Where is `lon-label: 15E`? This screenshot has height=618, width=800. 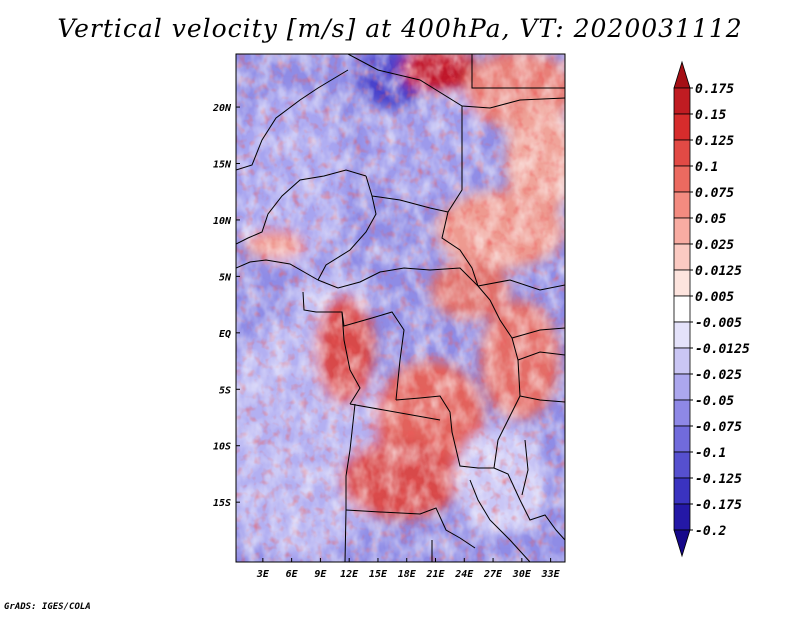
lon-label: 15E is located at coordinates (378, 574).